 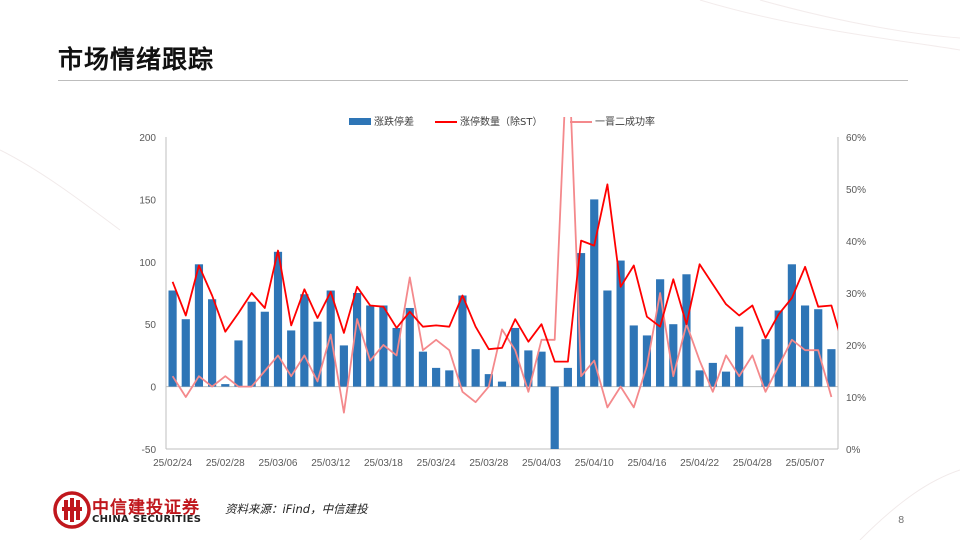 What do you see at coordinates (330, 463) in the screenshot?
I see `x-tick-label: 25/03/12` at bounding box center [330, 463].